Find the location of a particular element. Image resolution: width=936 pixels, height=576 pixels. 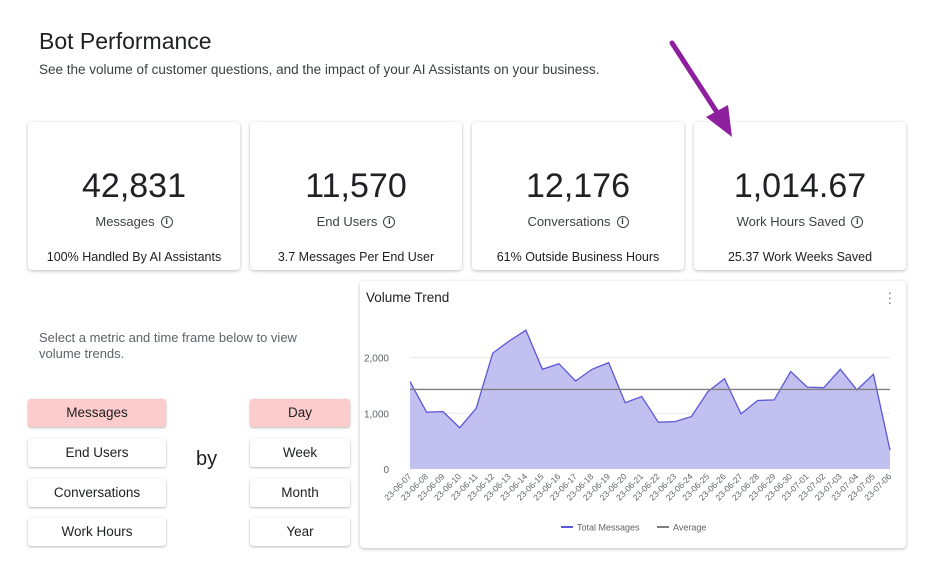

kpi-footnote: 3.7 Messages Per End User is located at coordinates (356, 257).